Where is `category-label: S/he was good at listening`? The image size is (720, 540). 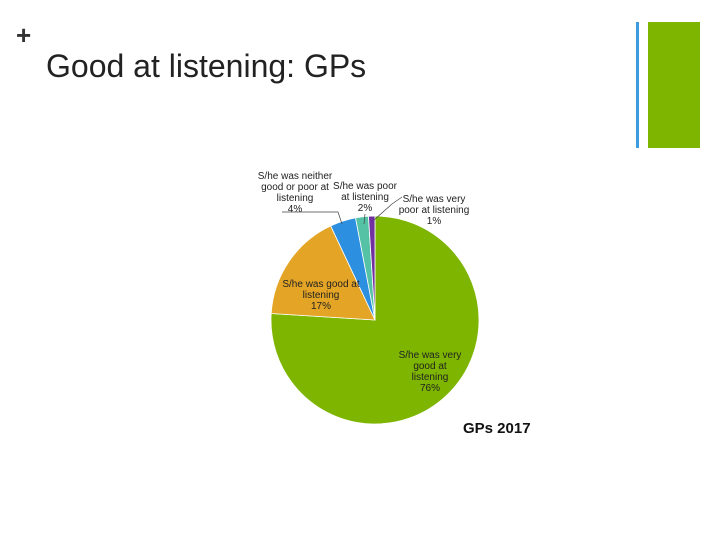 category-label: S/he was good at listening is located at coordinates (321, 290).